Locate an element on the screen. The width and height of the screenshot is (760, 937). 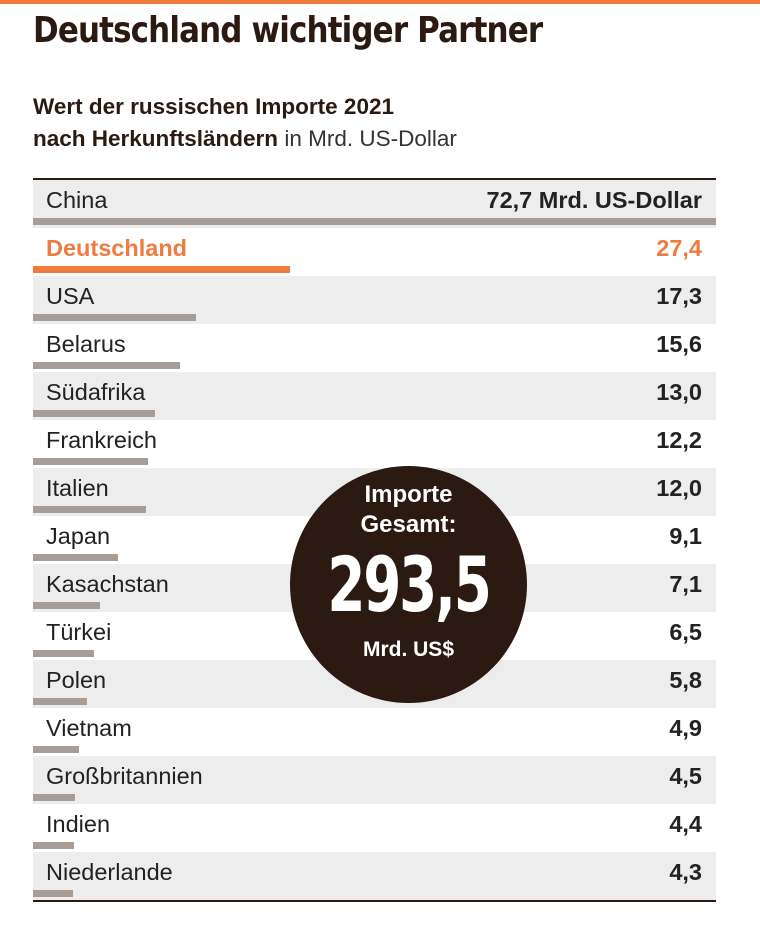
total-circle: Importe Gesamt: 293,5 Mrd. US$ is located at coordinates (408, 584).